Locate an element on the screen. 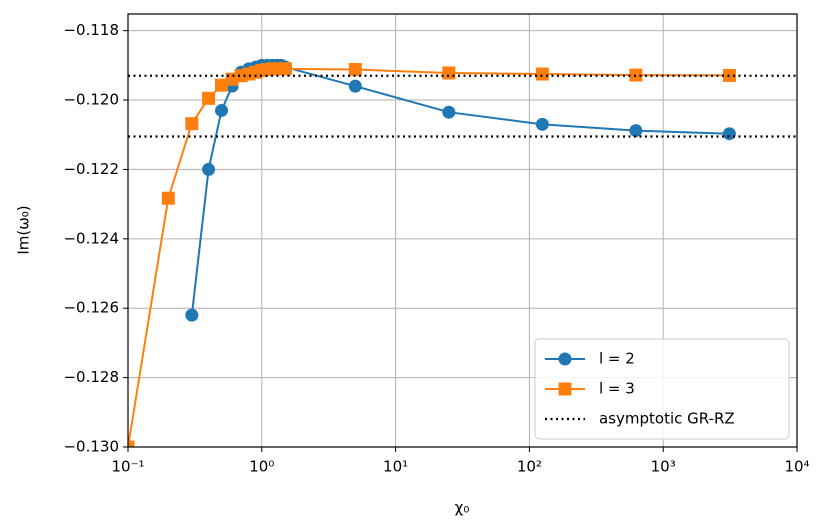  legend-box is located at coordinates (662, 389).